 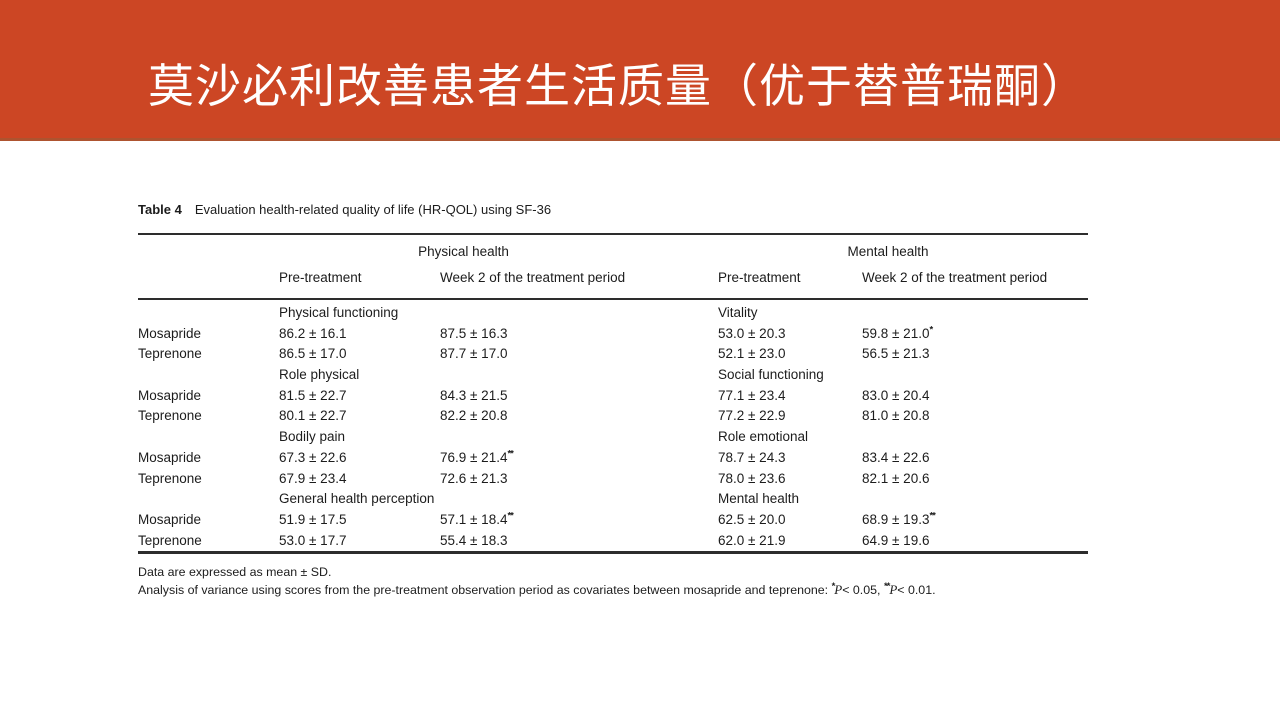 I want to click on value-cell: 78.7 ± 24.3, so click(x=752, y=457).